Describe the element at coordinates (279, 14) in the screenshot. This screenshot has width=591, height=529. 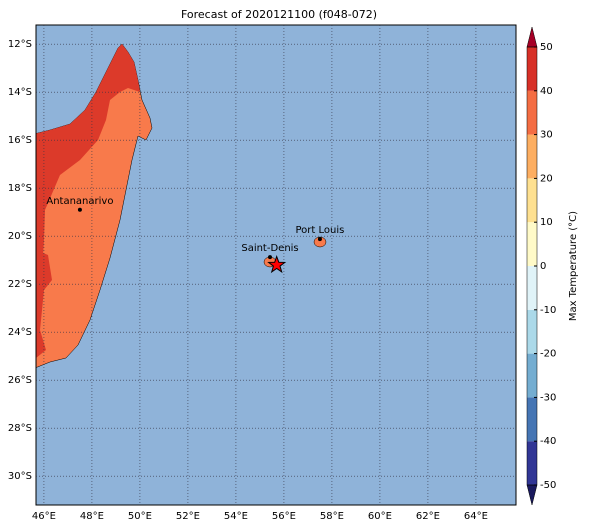
I see `chart-title: Forecast of 2020121100 (f048-072)` at that location.